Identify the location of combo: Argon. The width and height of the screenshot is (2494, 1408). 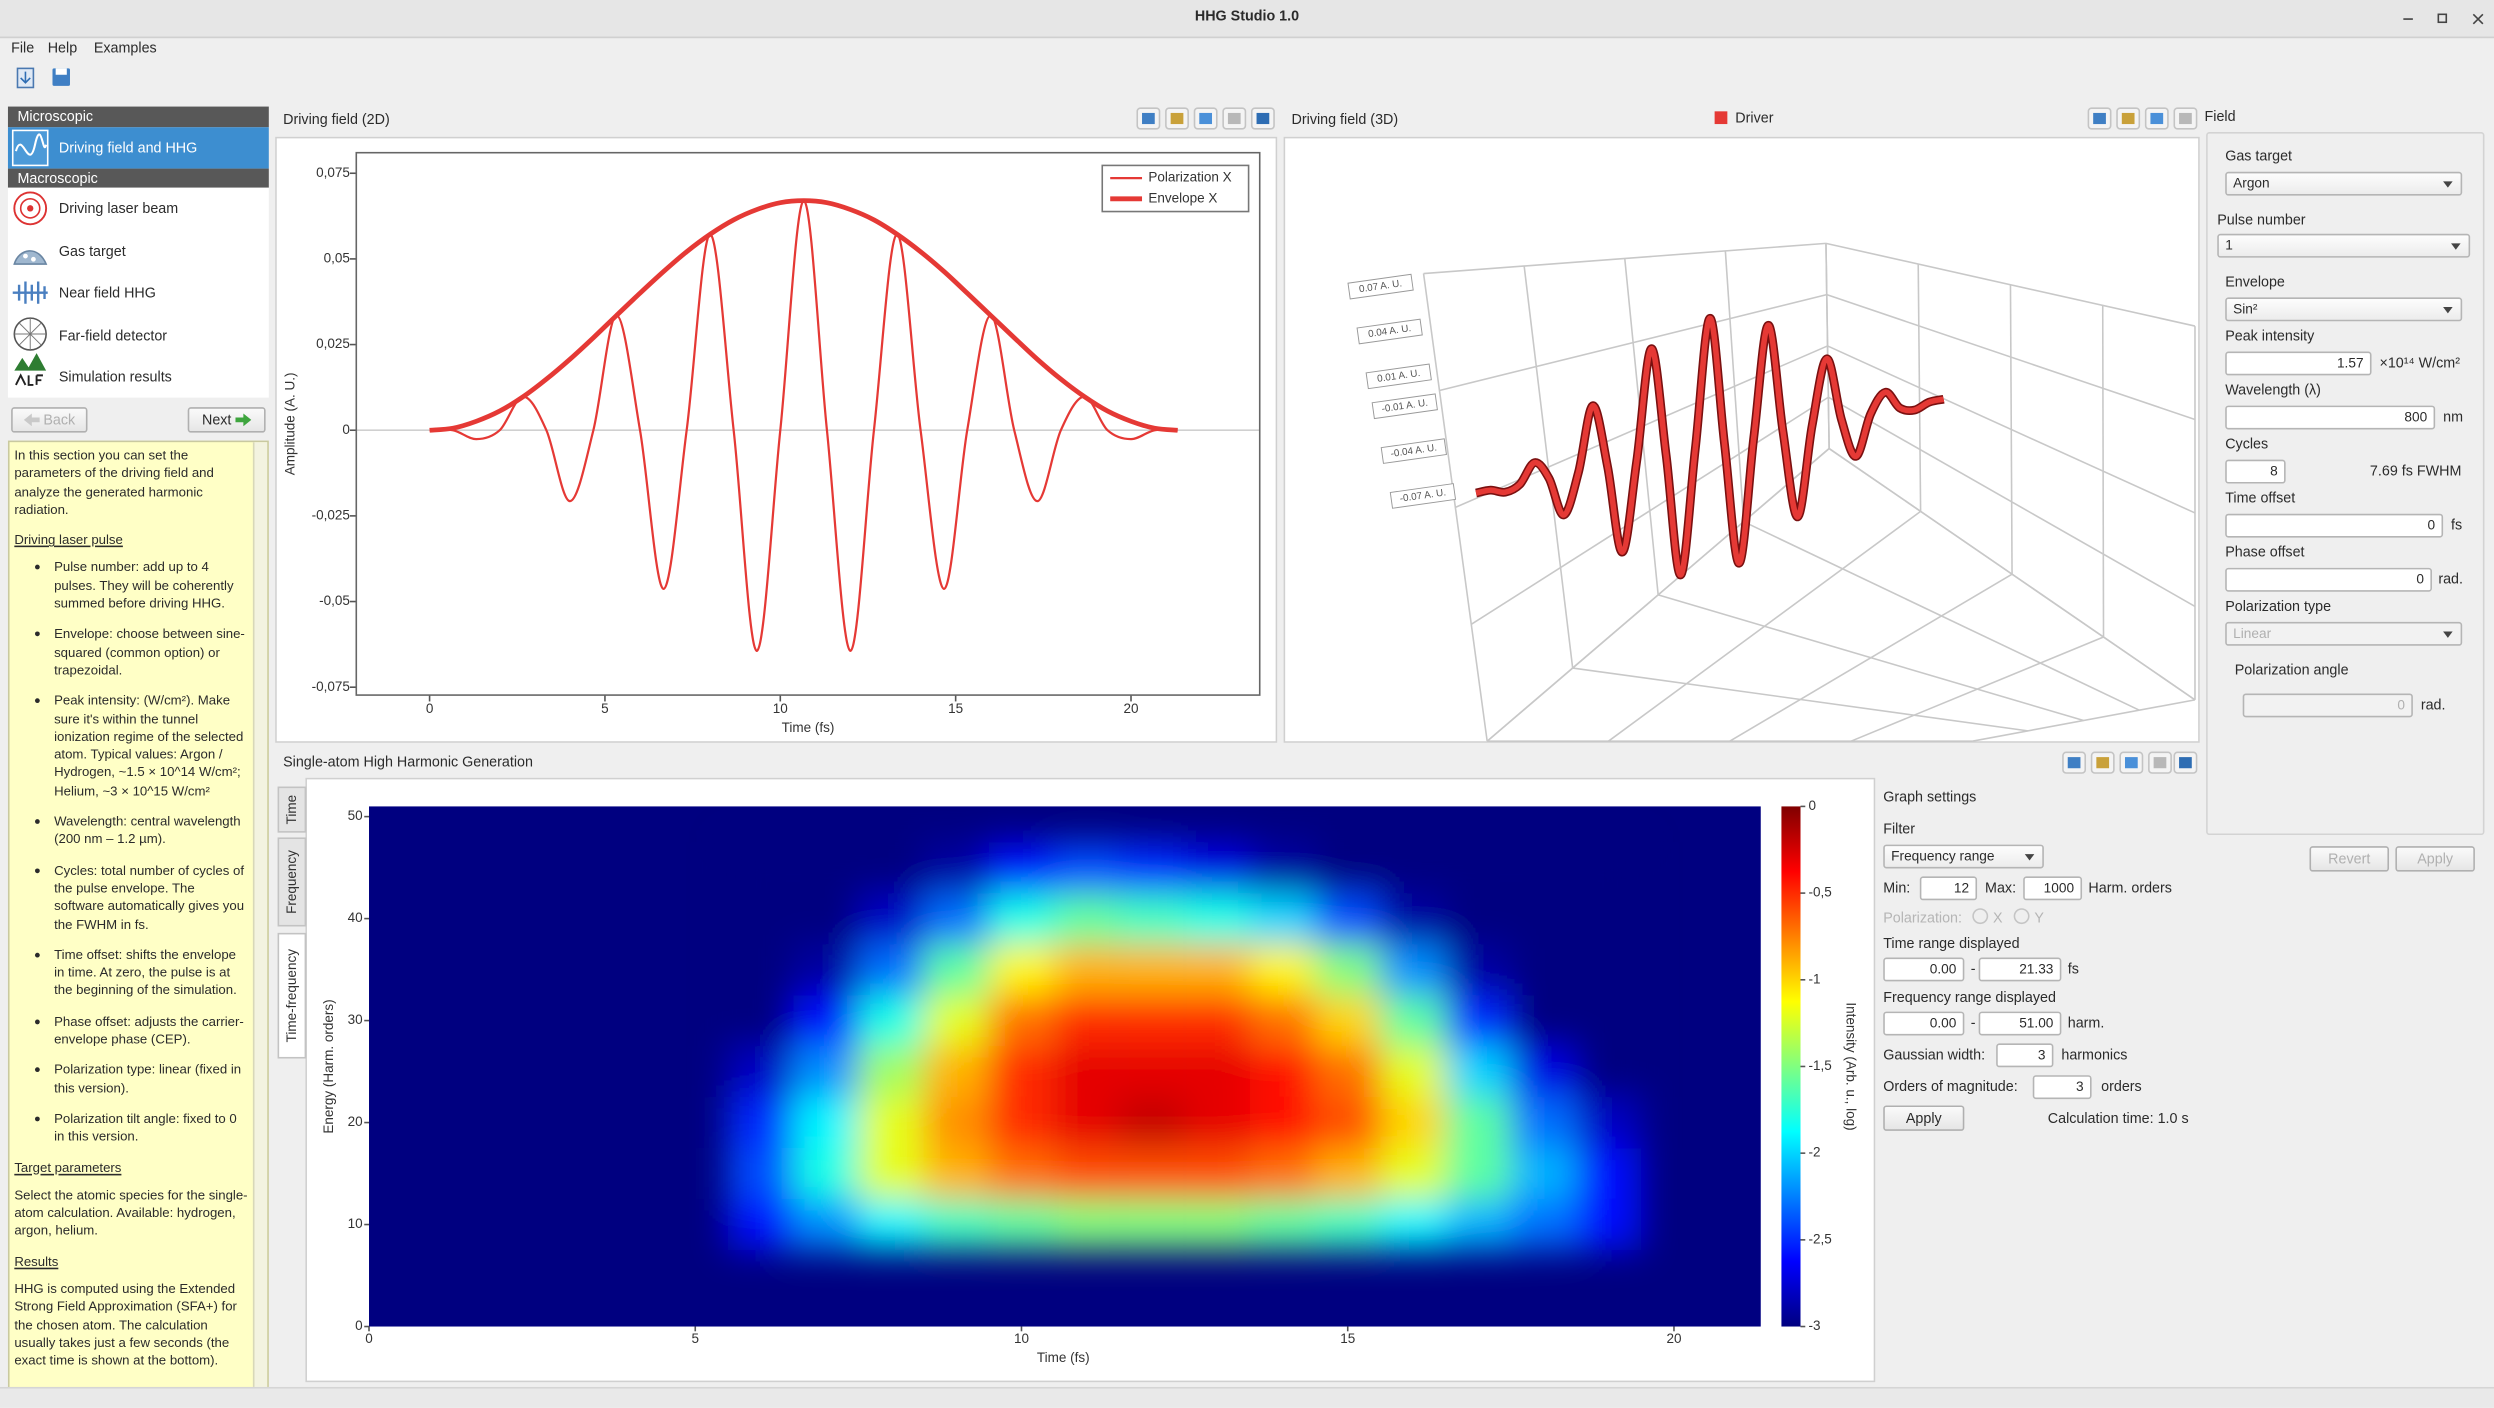
(2344, 183).